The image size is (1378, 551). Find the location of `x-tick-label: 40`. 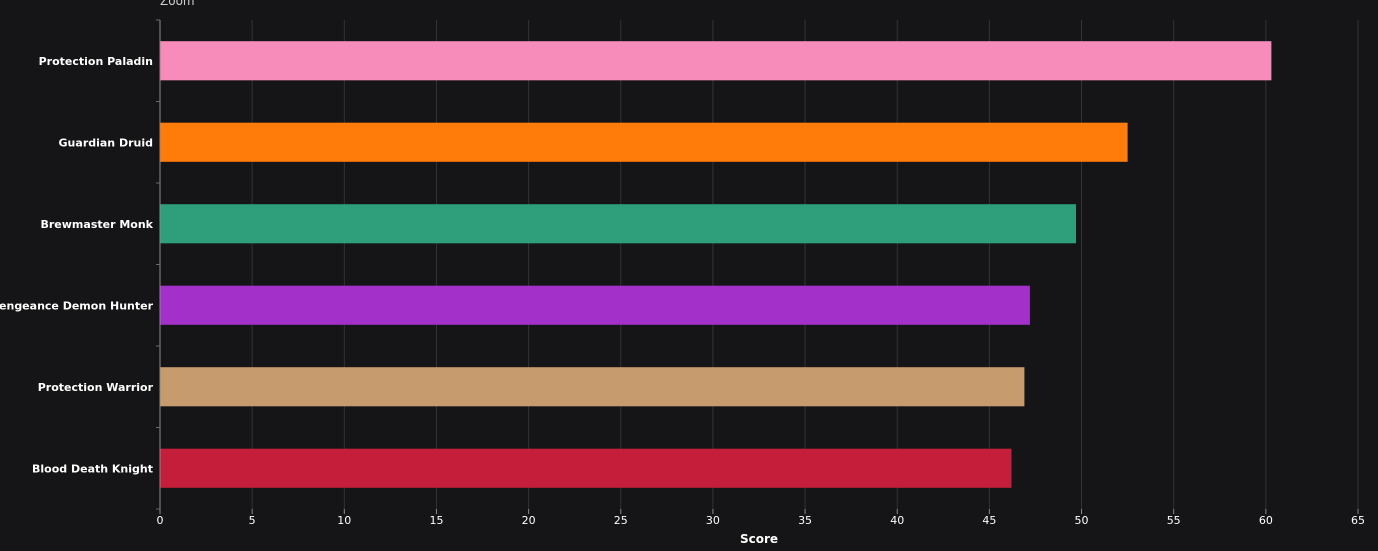

x-tick-label: 40 is located at coordinates (897, 520).